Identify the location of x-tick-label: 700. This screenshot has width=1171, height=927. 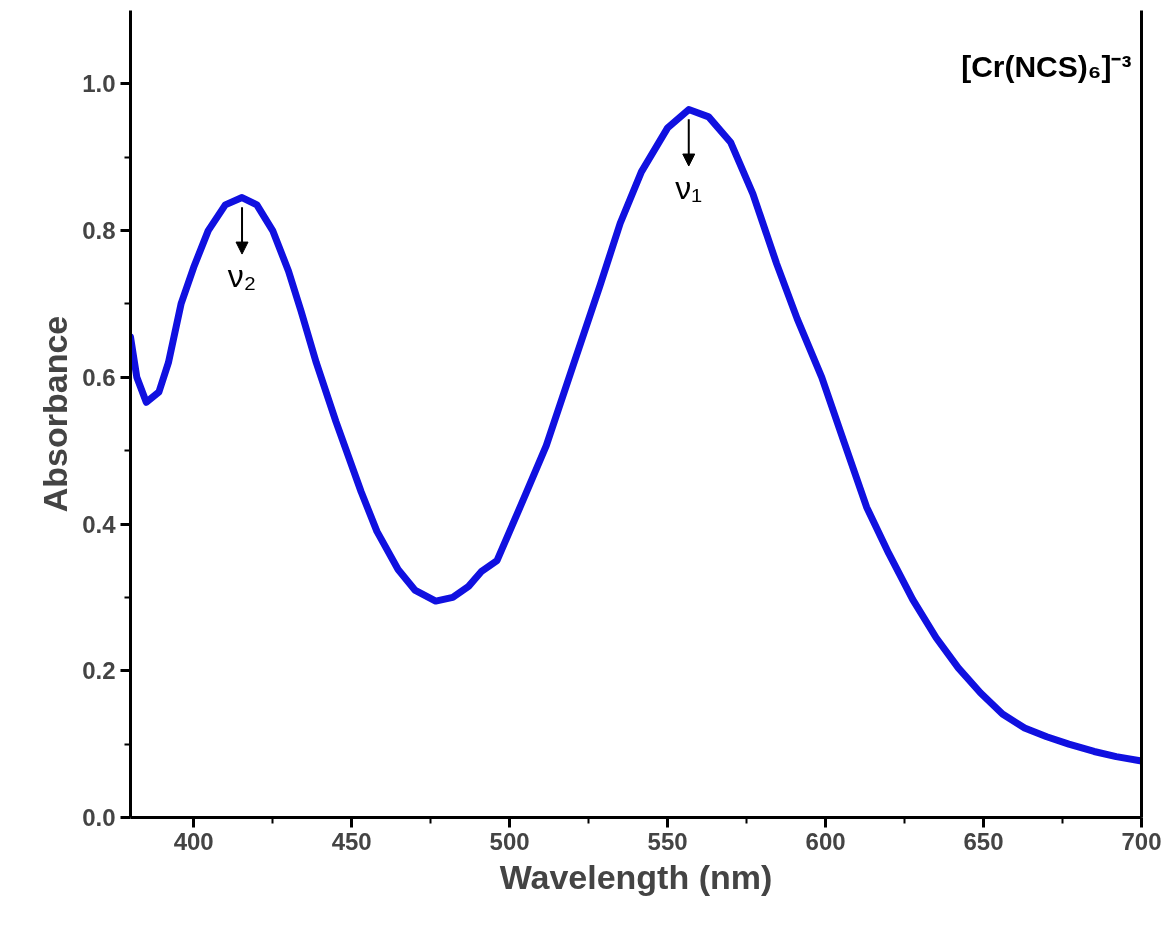
(1141, 841).